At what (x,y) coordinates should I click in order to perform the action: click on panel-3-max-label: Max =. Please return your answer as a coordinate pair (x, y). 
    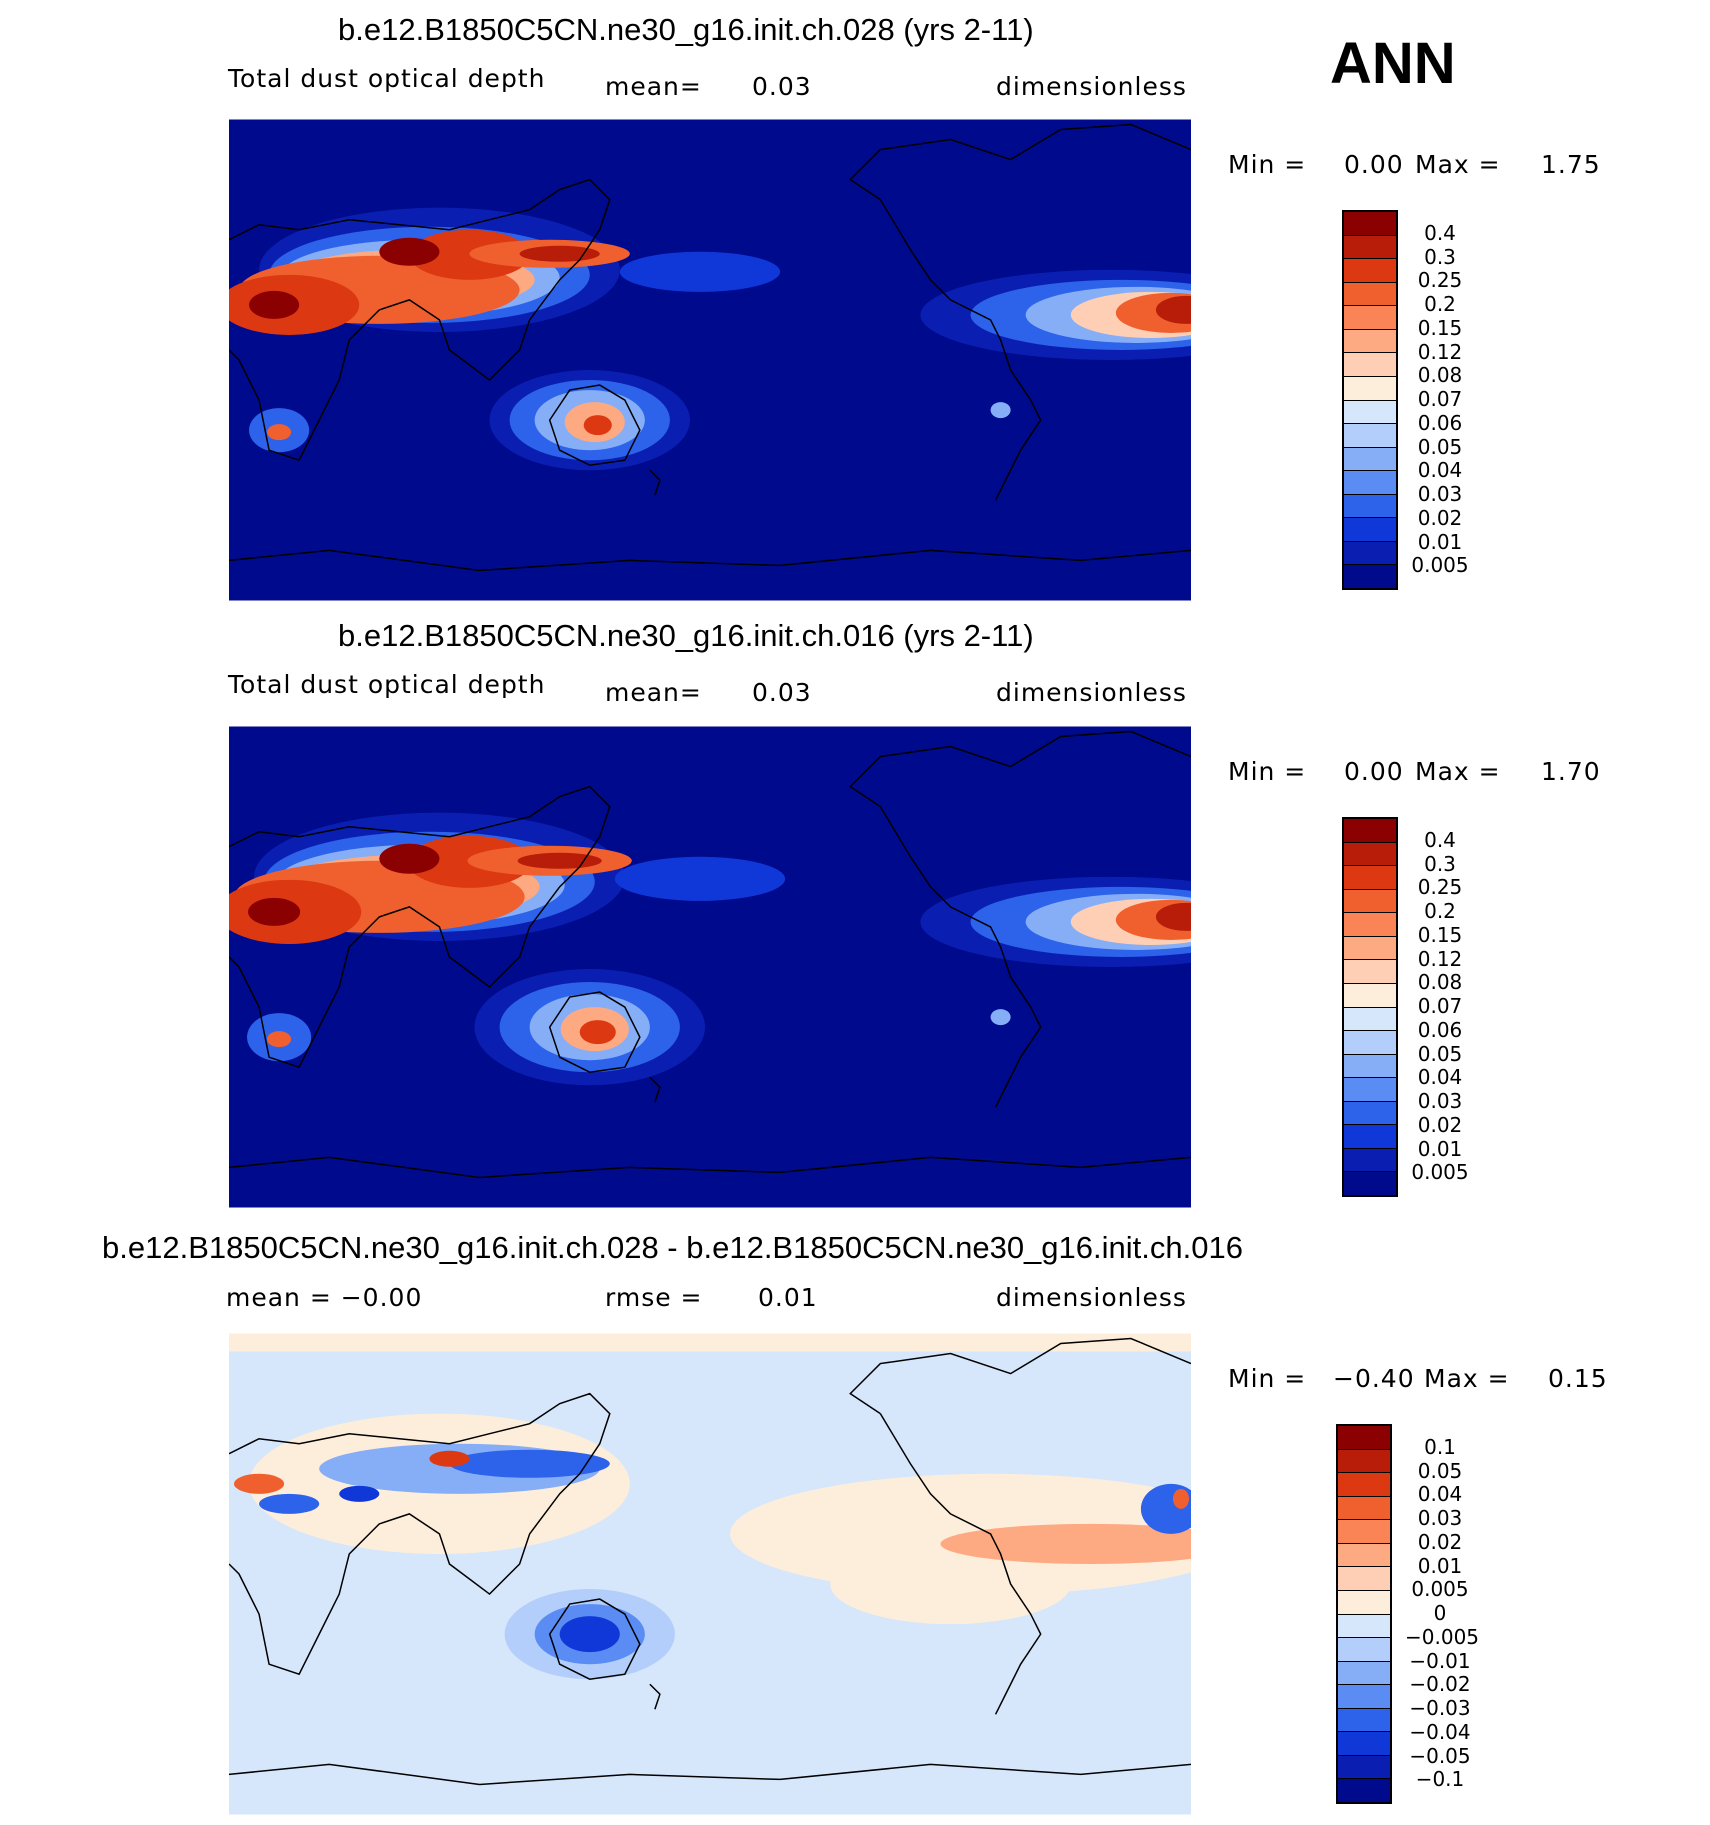
    Looking at the image, I should click on (1467, 1378).